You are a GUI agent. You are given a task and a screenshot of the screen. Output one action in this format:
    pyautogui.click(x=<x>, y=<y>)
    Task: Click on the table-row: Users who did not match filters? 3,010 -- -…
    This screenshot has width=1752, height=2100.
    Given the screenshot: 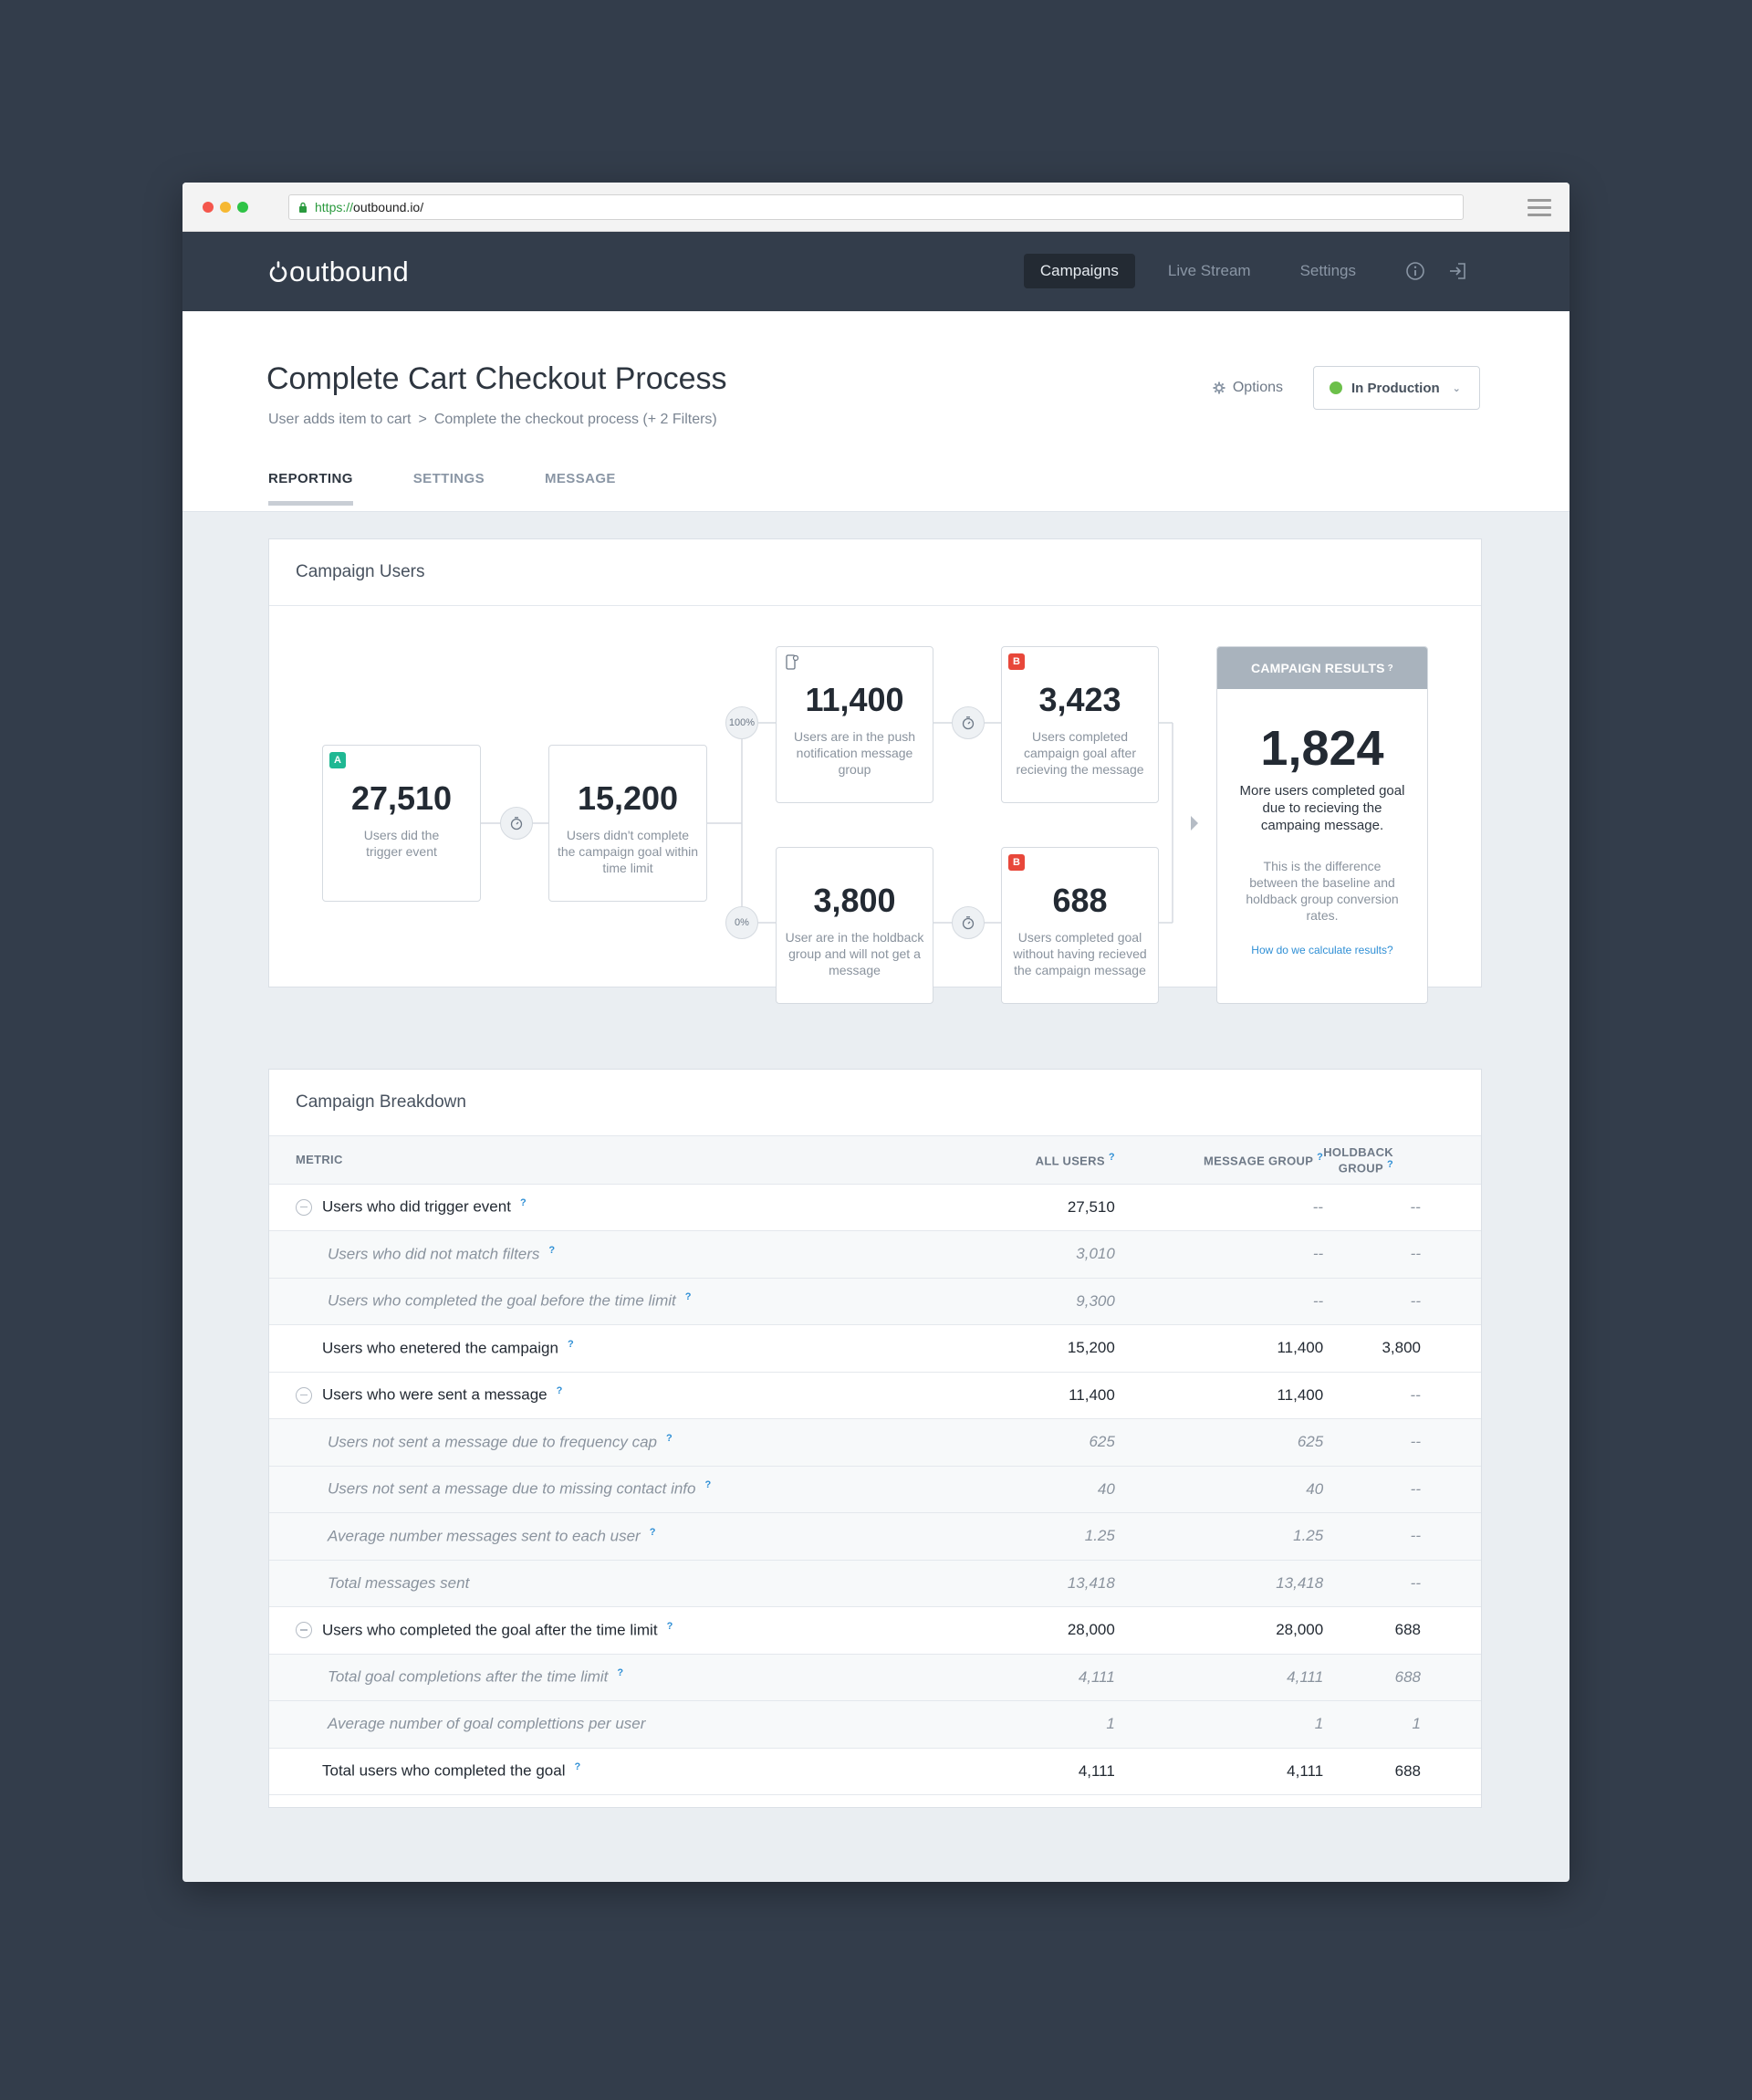 What is the action you would take?
    pyautogui.click(x=875, y=1254)
    